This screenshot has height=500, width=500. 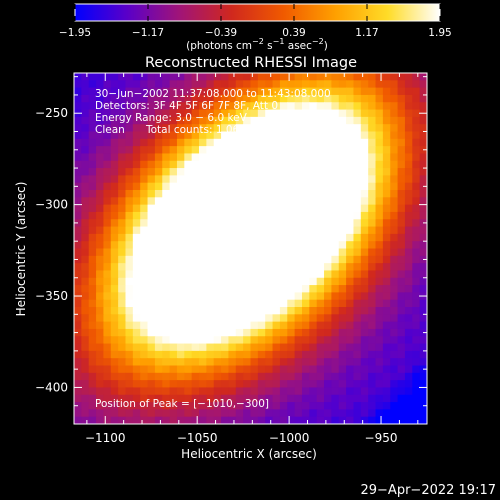 I want to click on total-counts-label: Total counts: 1.06E+06, so click(x=206, y=130).